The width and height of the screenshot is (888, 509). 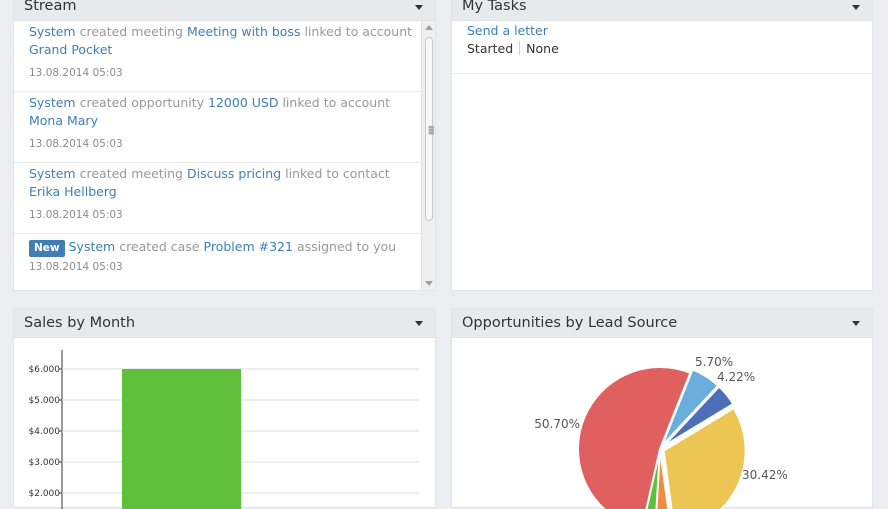 I want to click on stream-panel-title: Stream, so click(x=50, y=7).